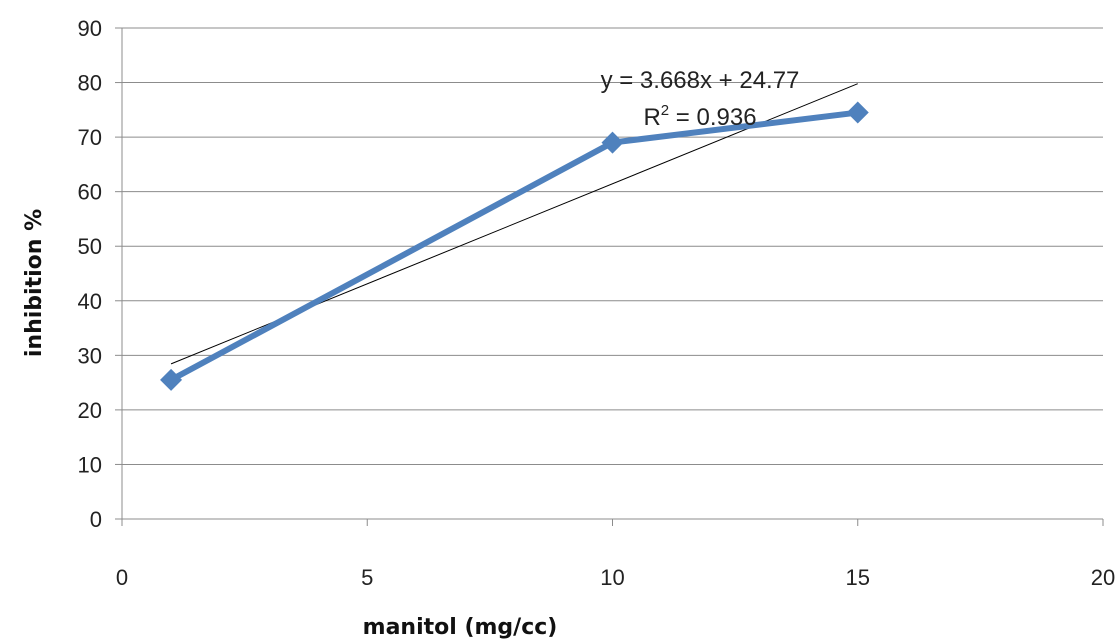 The height and width of the screenshot is (640, 1120). Describe the element at coordinates (700, 80) in the screenshot. I see `trendline-equation: y = 3.668x + 24.77` at that location.